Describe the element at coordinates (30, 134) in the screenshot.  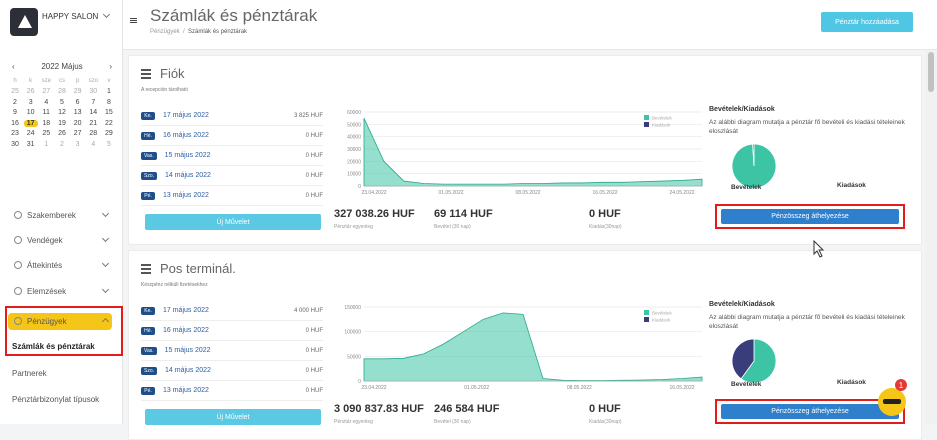
I see `day: 24` at that location.